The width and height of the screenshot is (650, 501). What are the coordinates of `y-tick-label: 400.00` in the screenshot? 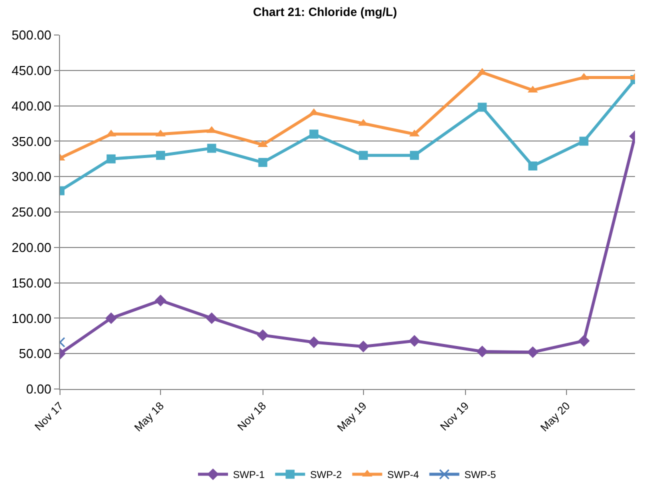 It's located at (32, 106).